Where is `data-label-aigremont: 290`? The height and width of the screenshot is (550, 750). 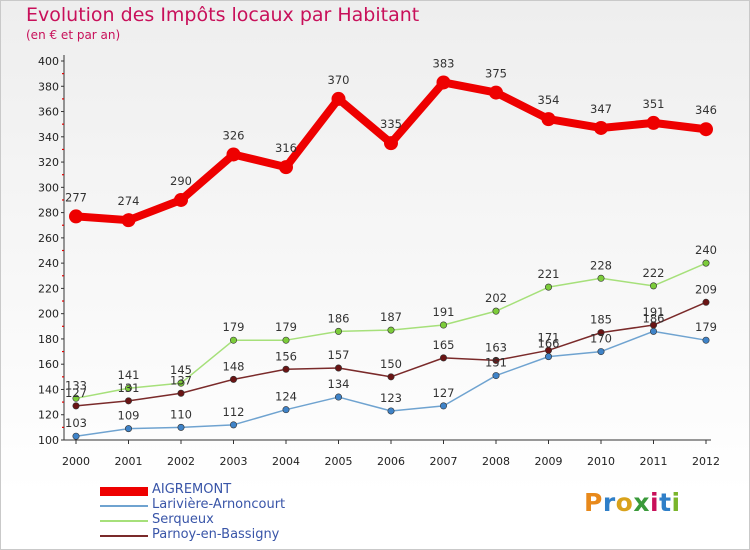 data-label-aigremont: 290 is located at coordinates (181, 181).